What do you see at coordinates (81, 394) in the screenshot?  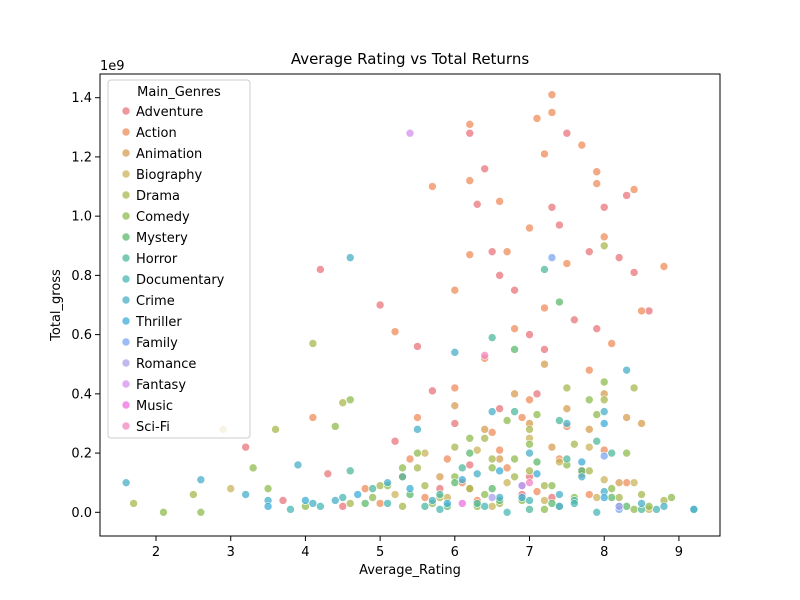 I see `y-tick-label: 0.4` at bounding box center [81, 394].